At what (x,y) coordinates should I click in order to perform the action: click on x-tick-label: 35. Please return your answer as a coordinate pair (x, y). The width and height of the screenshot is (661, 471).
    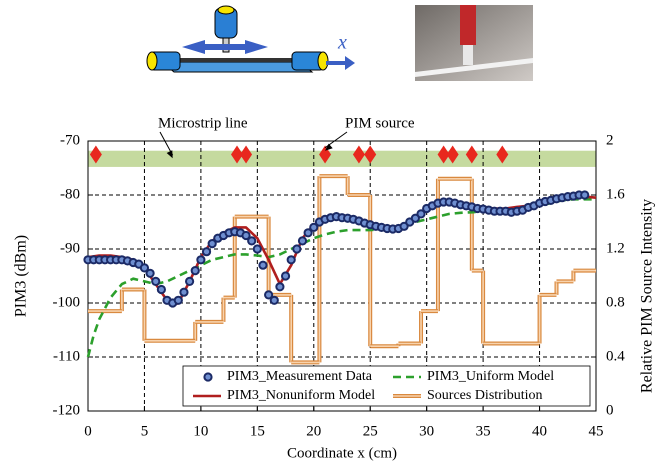
    Looking at the image, I should click on (483, 431).